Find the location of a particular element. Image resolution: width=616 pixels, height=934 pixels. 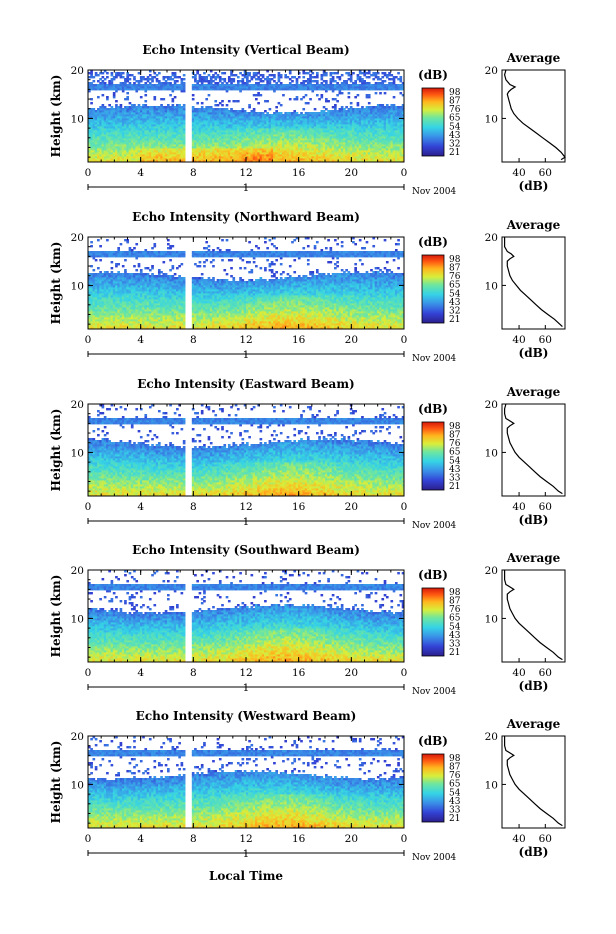

x-tick-label: 4 is located at coordinates (140, 173).